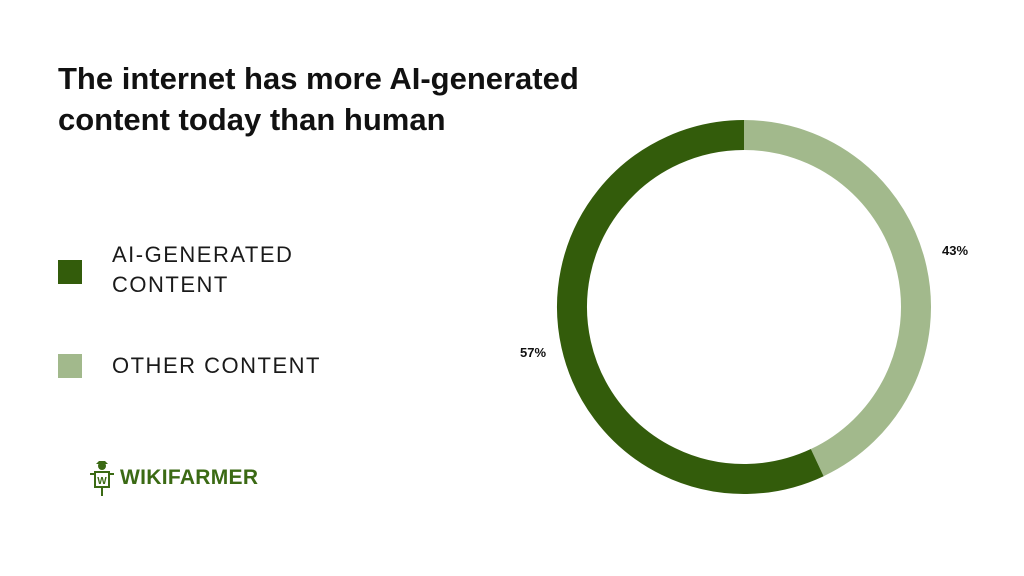 The height and width of the screenshot is (576, 1024). Describe the element at coordinates (102, 481) in the screenshot. I see `brand-logo-letter: W` at that location.